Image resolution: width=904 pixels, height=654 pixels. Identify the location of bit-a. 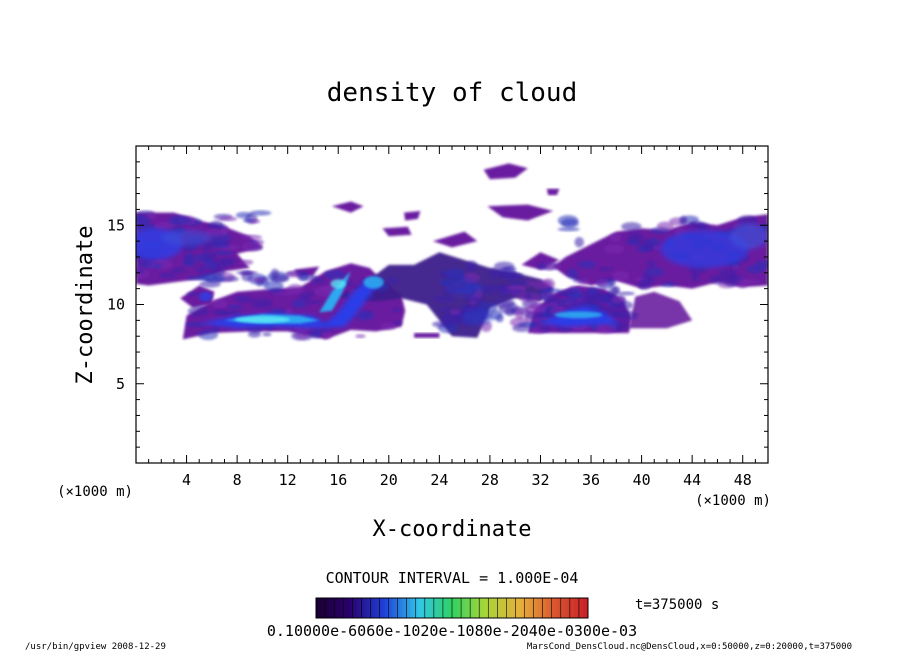
(347, 207).